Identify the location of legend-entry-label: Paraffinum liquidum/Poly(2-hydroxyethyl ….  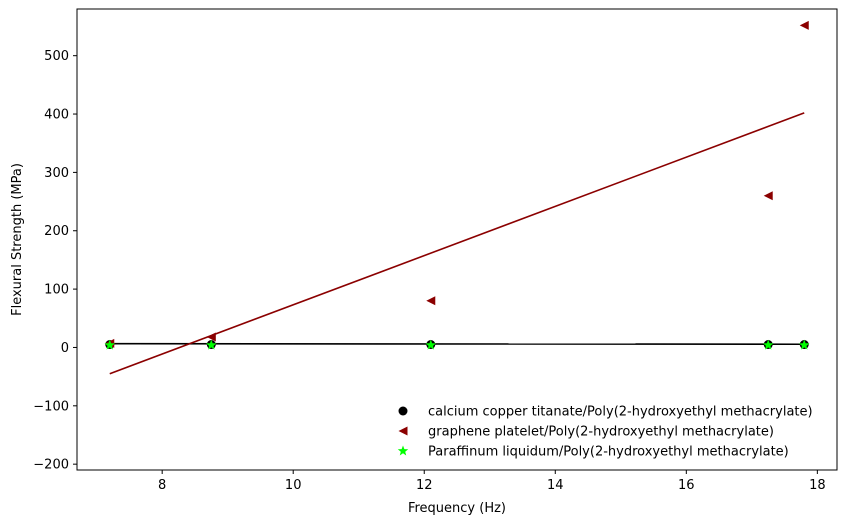
(608, 452).